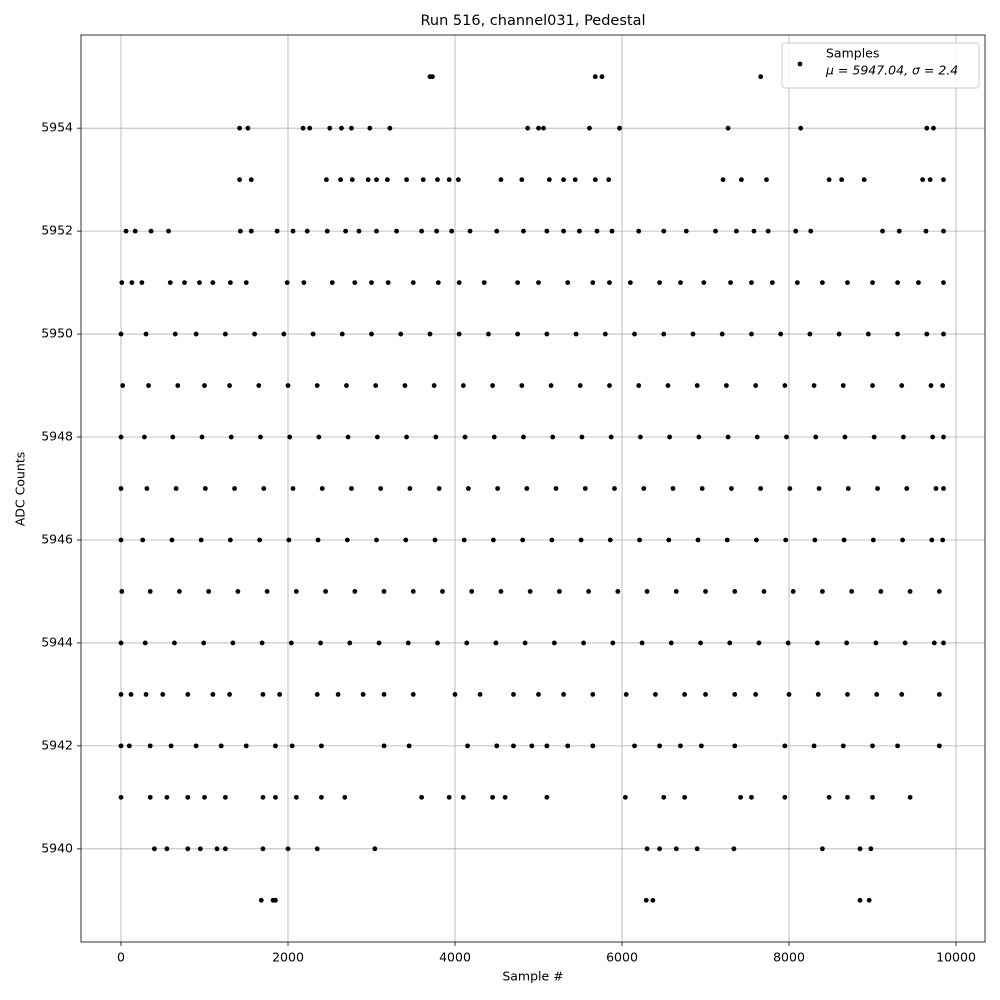  Describe the element at coordinates (57, 230) in the screenshot. I see `y-tick-label: 5952` at that location.